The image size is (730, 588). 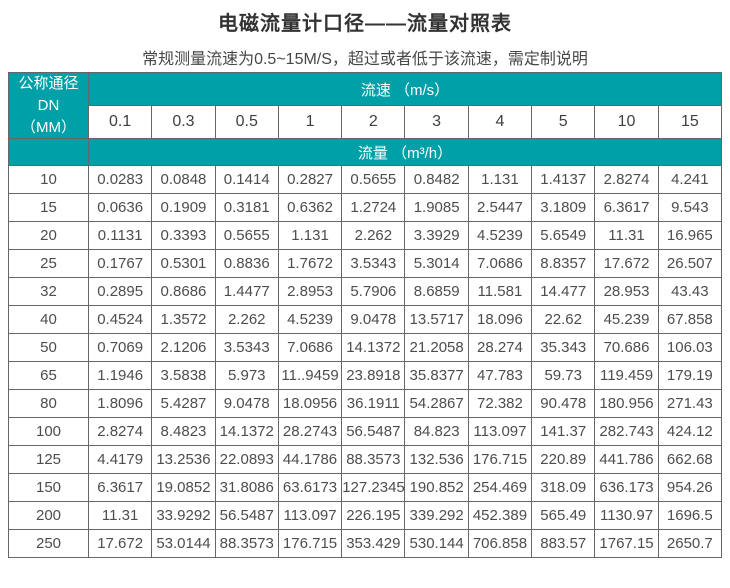 I want to click on velocity-header: 流速 （m/s）, so click(x=405, y=89).